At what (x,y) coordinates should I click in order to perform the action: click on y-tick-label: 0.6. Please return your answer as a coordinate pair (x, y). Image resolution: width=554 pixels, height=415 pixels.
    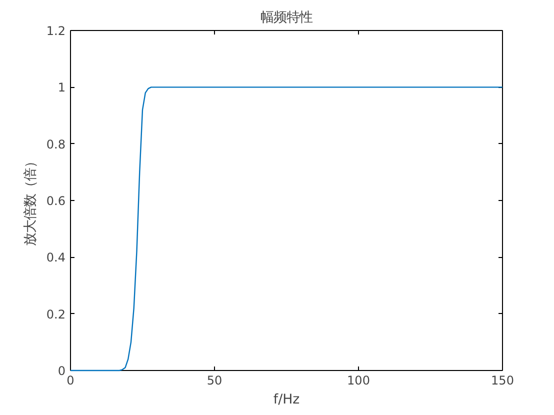
    Looking at the image, I should click on (56, 201).